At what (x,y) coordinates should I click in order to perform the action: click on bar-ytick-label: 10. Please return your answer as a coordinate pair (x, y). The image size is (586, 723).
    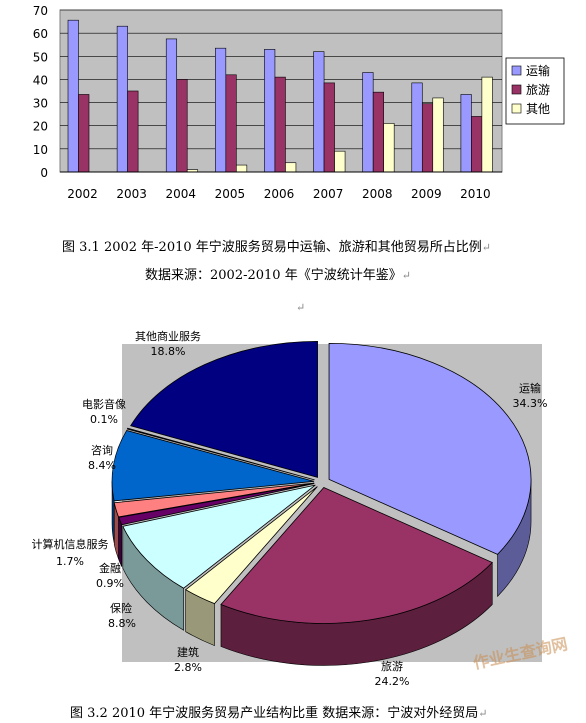
    Looking at the image, I should click on (40, 150).